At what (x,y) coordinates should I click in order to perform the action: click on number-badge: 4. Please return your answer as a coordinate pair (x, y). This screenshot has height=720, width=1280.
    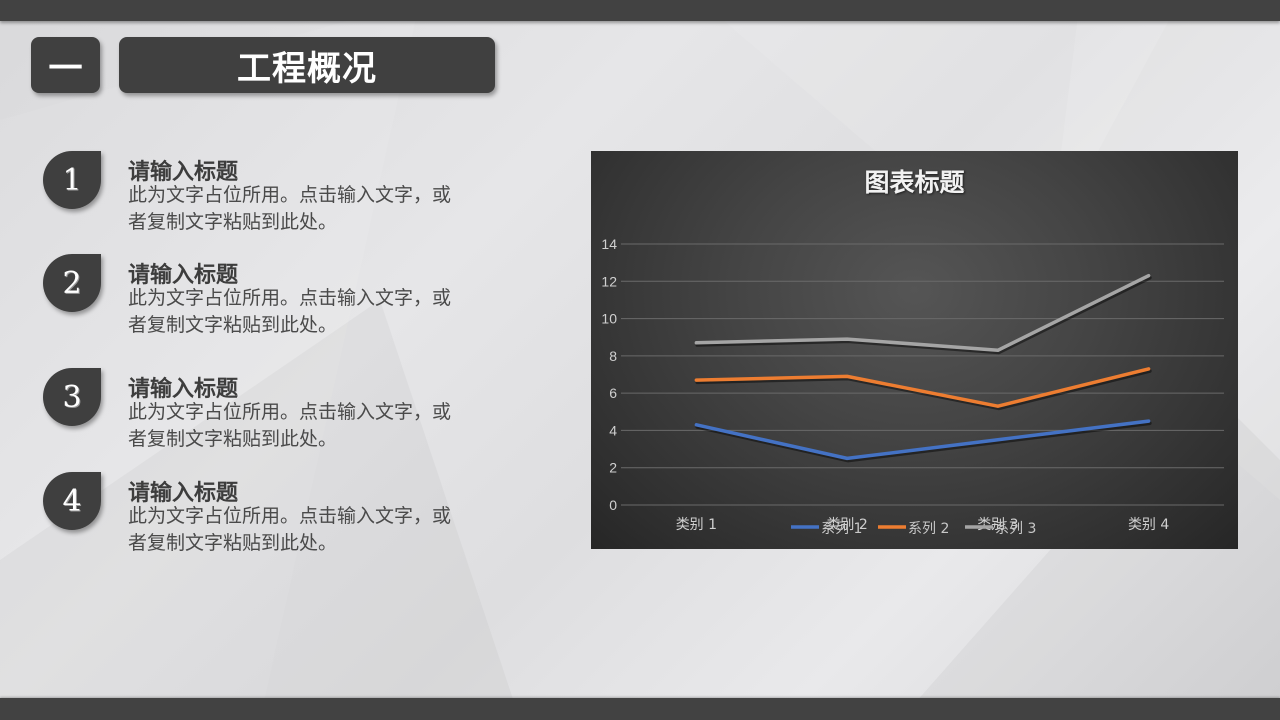
    Looking at the image, I should click on (72, 501).